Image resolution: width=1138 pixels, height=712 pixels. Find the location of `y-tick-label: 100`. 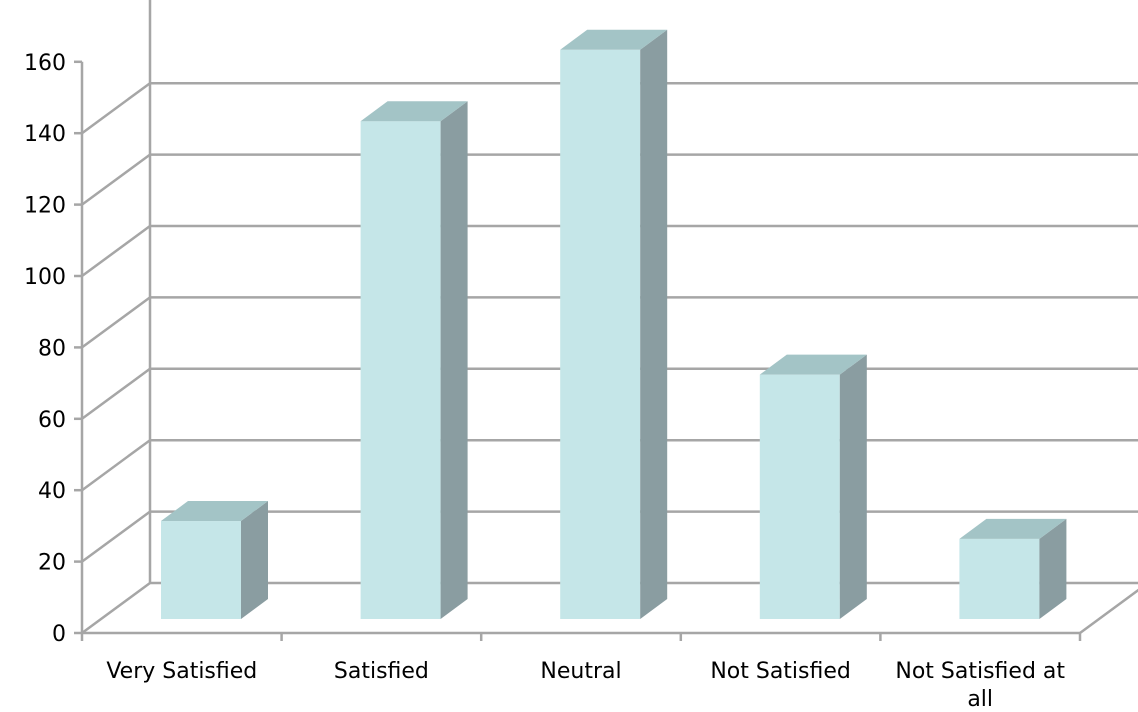

y-tick-label: 100 is located at coordinates (45, 277).